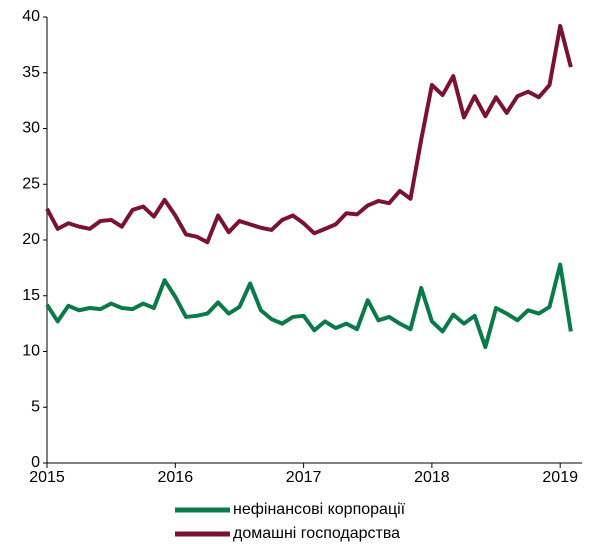 The height and width of the screenshot is (544, 592). Describe the element at coordinates (35, 462) in the screenshot. I see `y-tick-label: 0` at that location.